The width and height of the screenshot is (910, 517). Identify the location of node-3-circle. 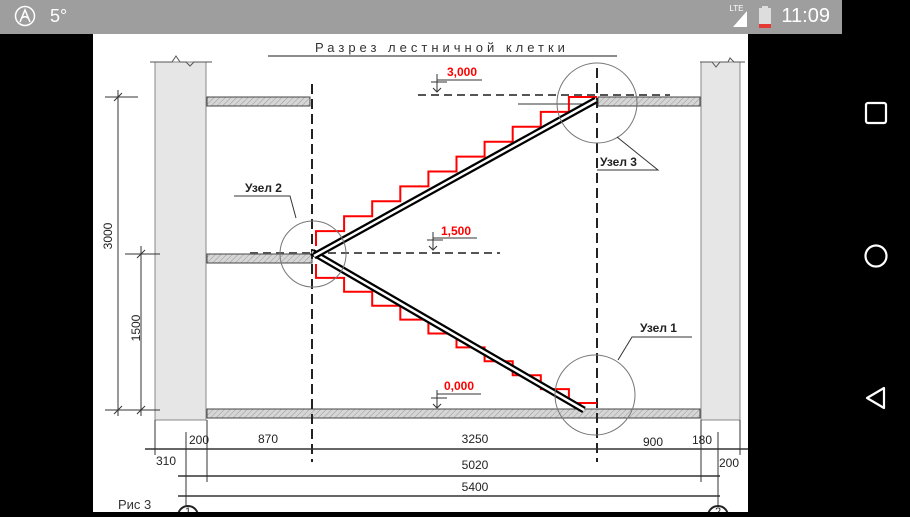
(597, 103).